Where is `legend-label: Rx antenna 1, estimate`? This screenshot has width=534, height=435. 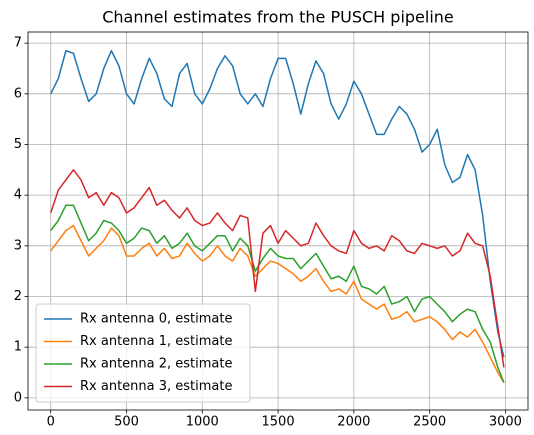
legend-label: Rx antenna 1, estimate is located at coordinates (156, 341).